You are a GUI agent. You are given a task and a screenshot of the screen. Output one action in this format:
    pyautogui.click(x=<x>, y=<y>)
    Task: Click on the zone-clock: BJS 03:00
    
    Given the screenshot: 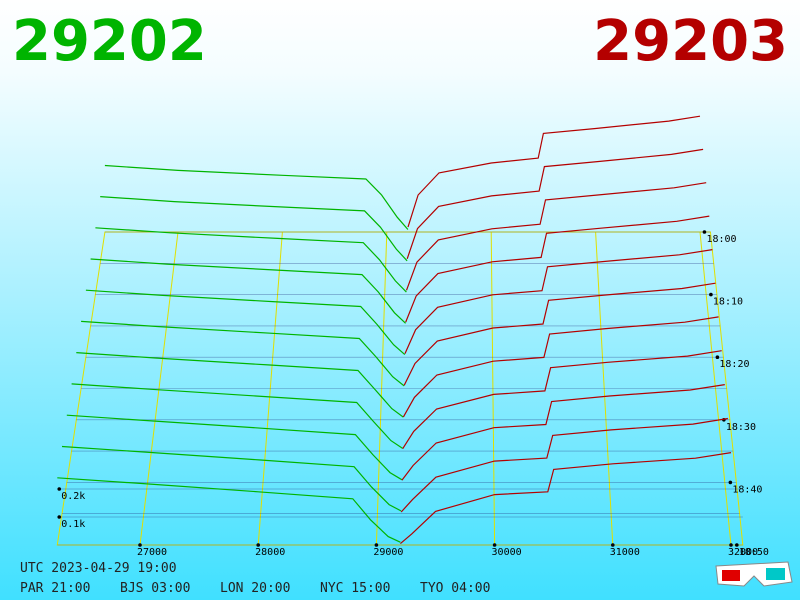 What is the action you would take?
    pyautogui.click(x=155, y=588)
    